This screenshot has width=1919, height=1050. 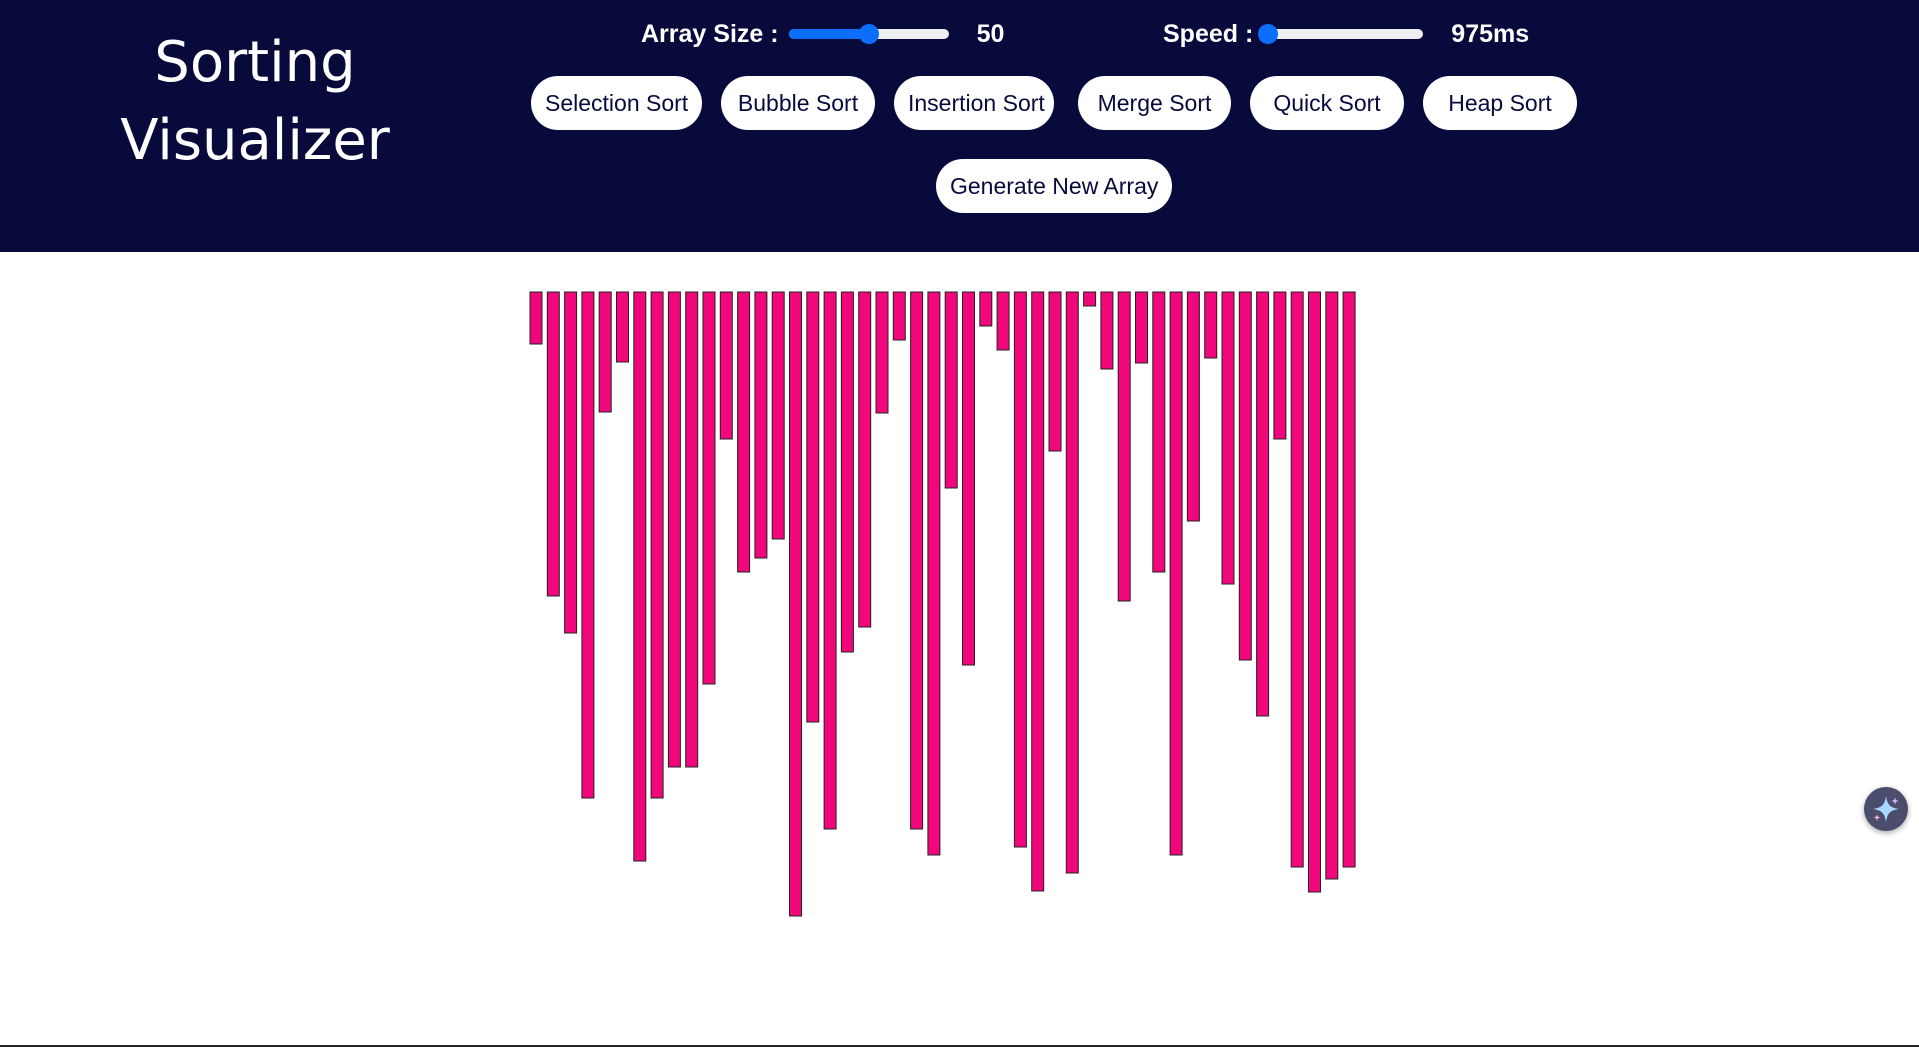 I want to click on selection-sort-button: Selection Sort, so click(x=616, y=103).